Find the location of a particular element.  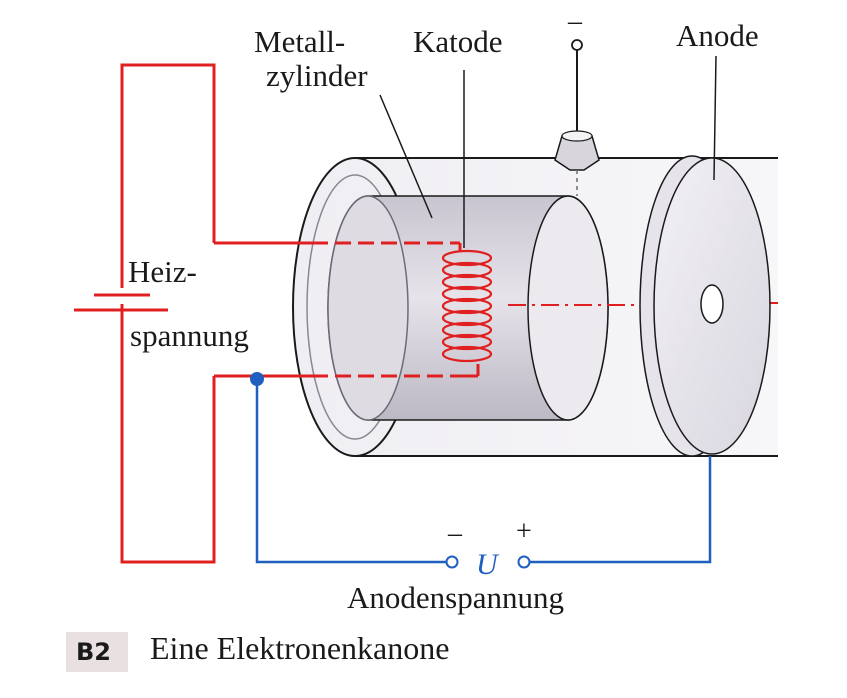

label-spannung: spannung is located at coordinates (189, 335).